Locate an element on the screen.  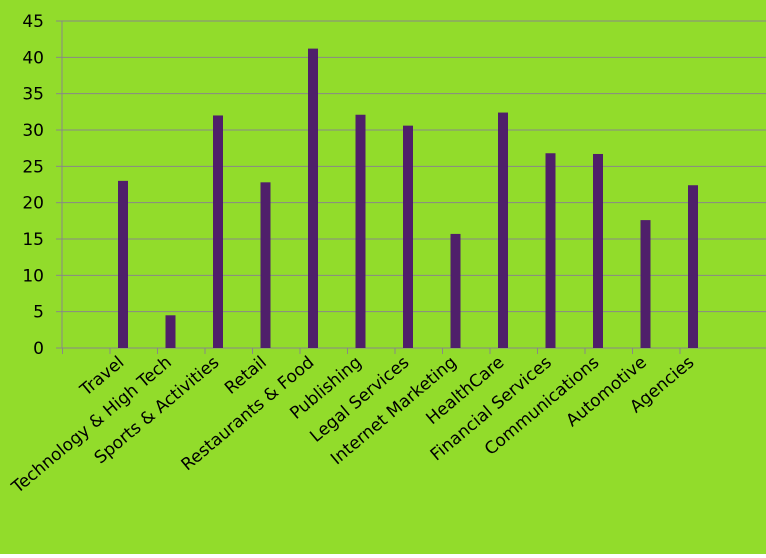
bar-technology-and-high-tech is located at coordinates (170, 331).